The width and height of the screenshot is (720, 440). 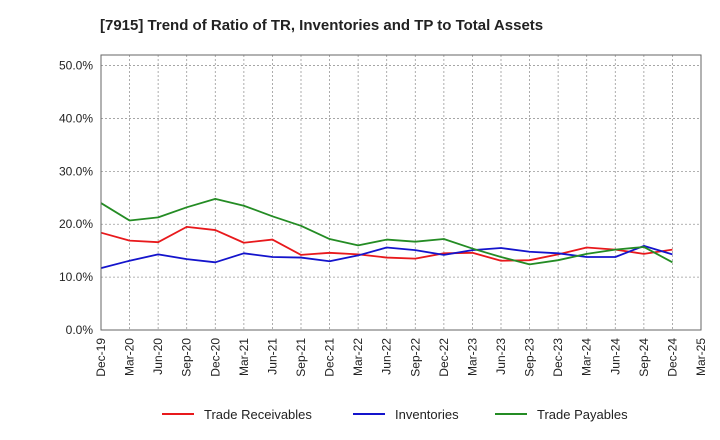 What do you see at coordinates (644, 357) in the screenshot?
I see `x-tick-label: Sep-24` at bounding box center [644, 357].